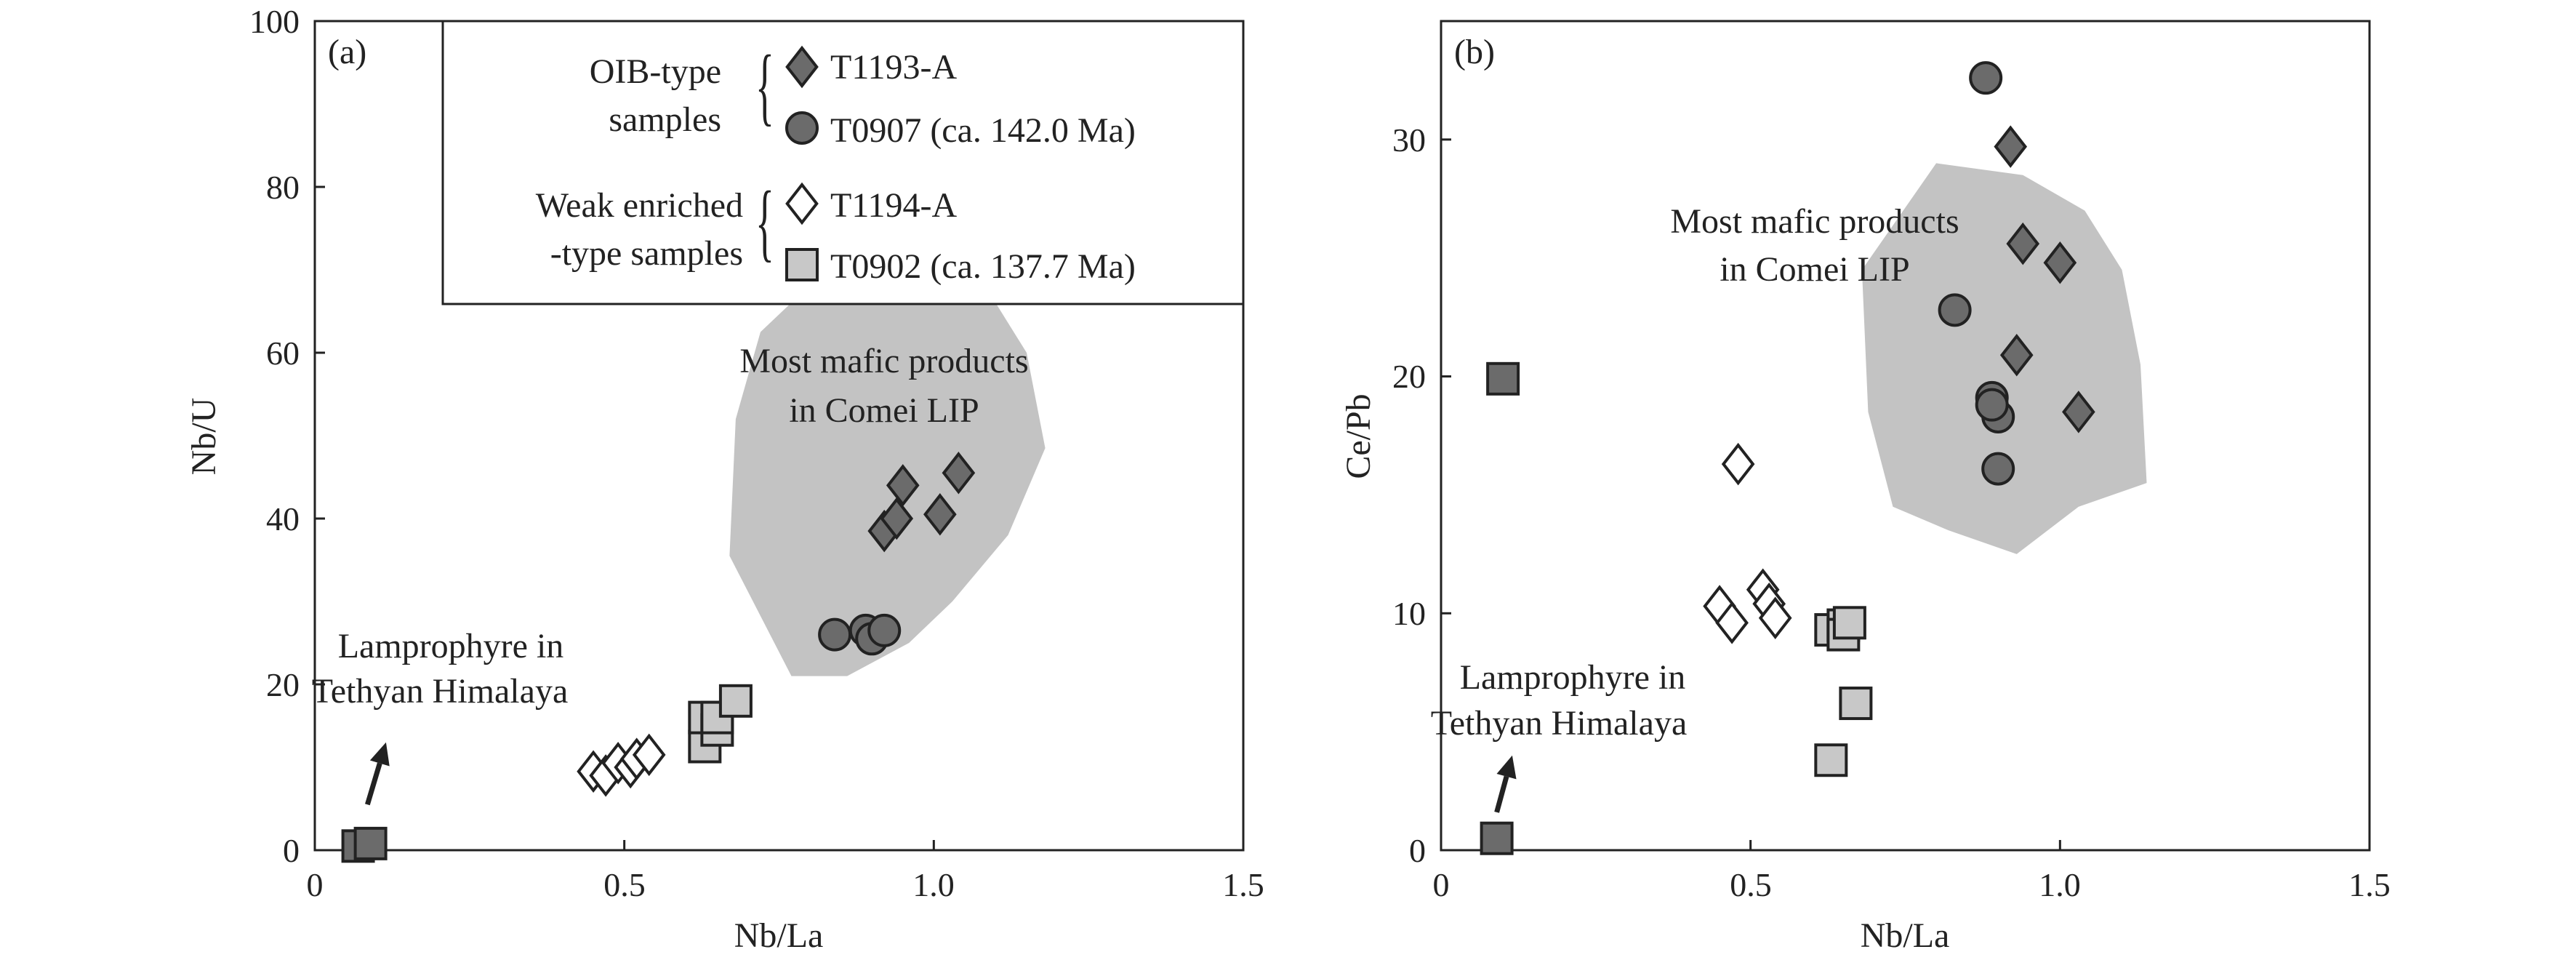  I want to click on legend-item-label: T0907 (ca. 142.0 Ma), so click(983, 130).